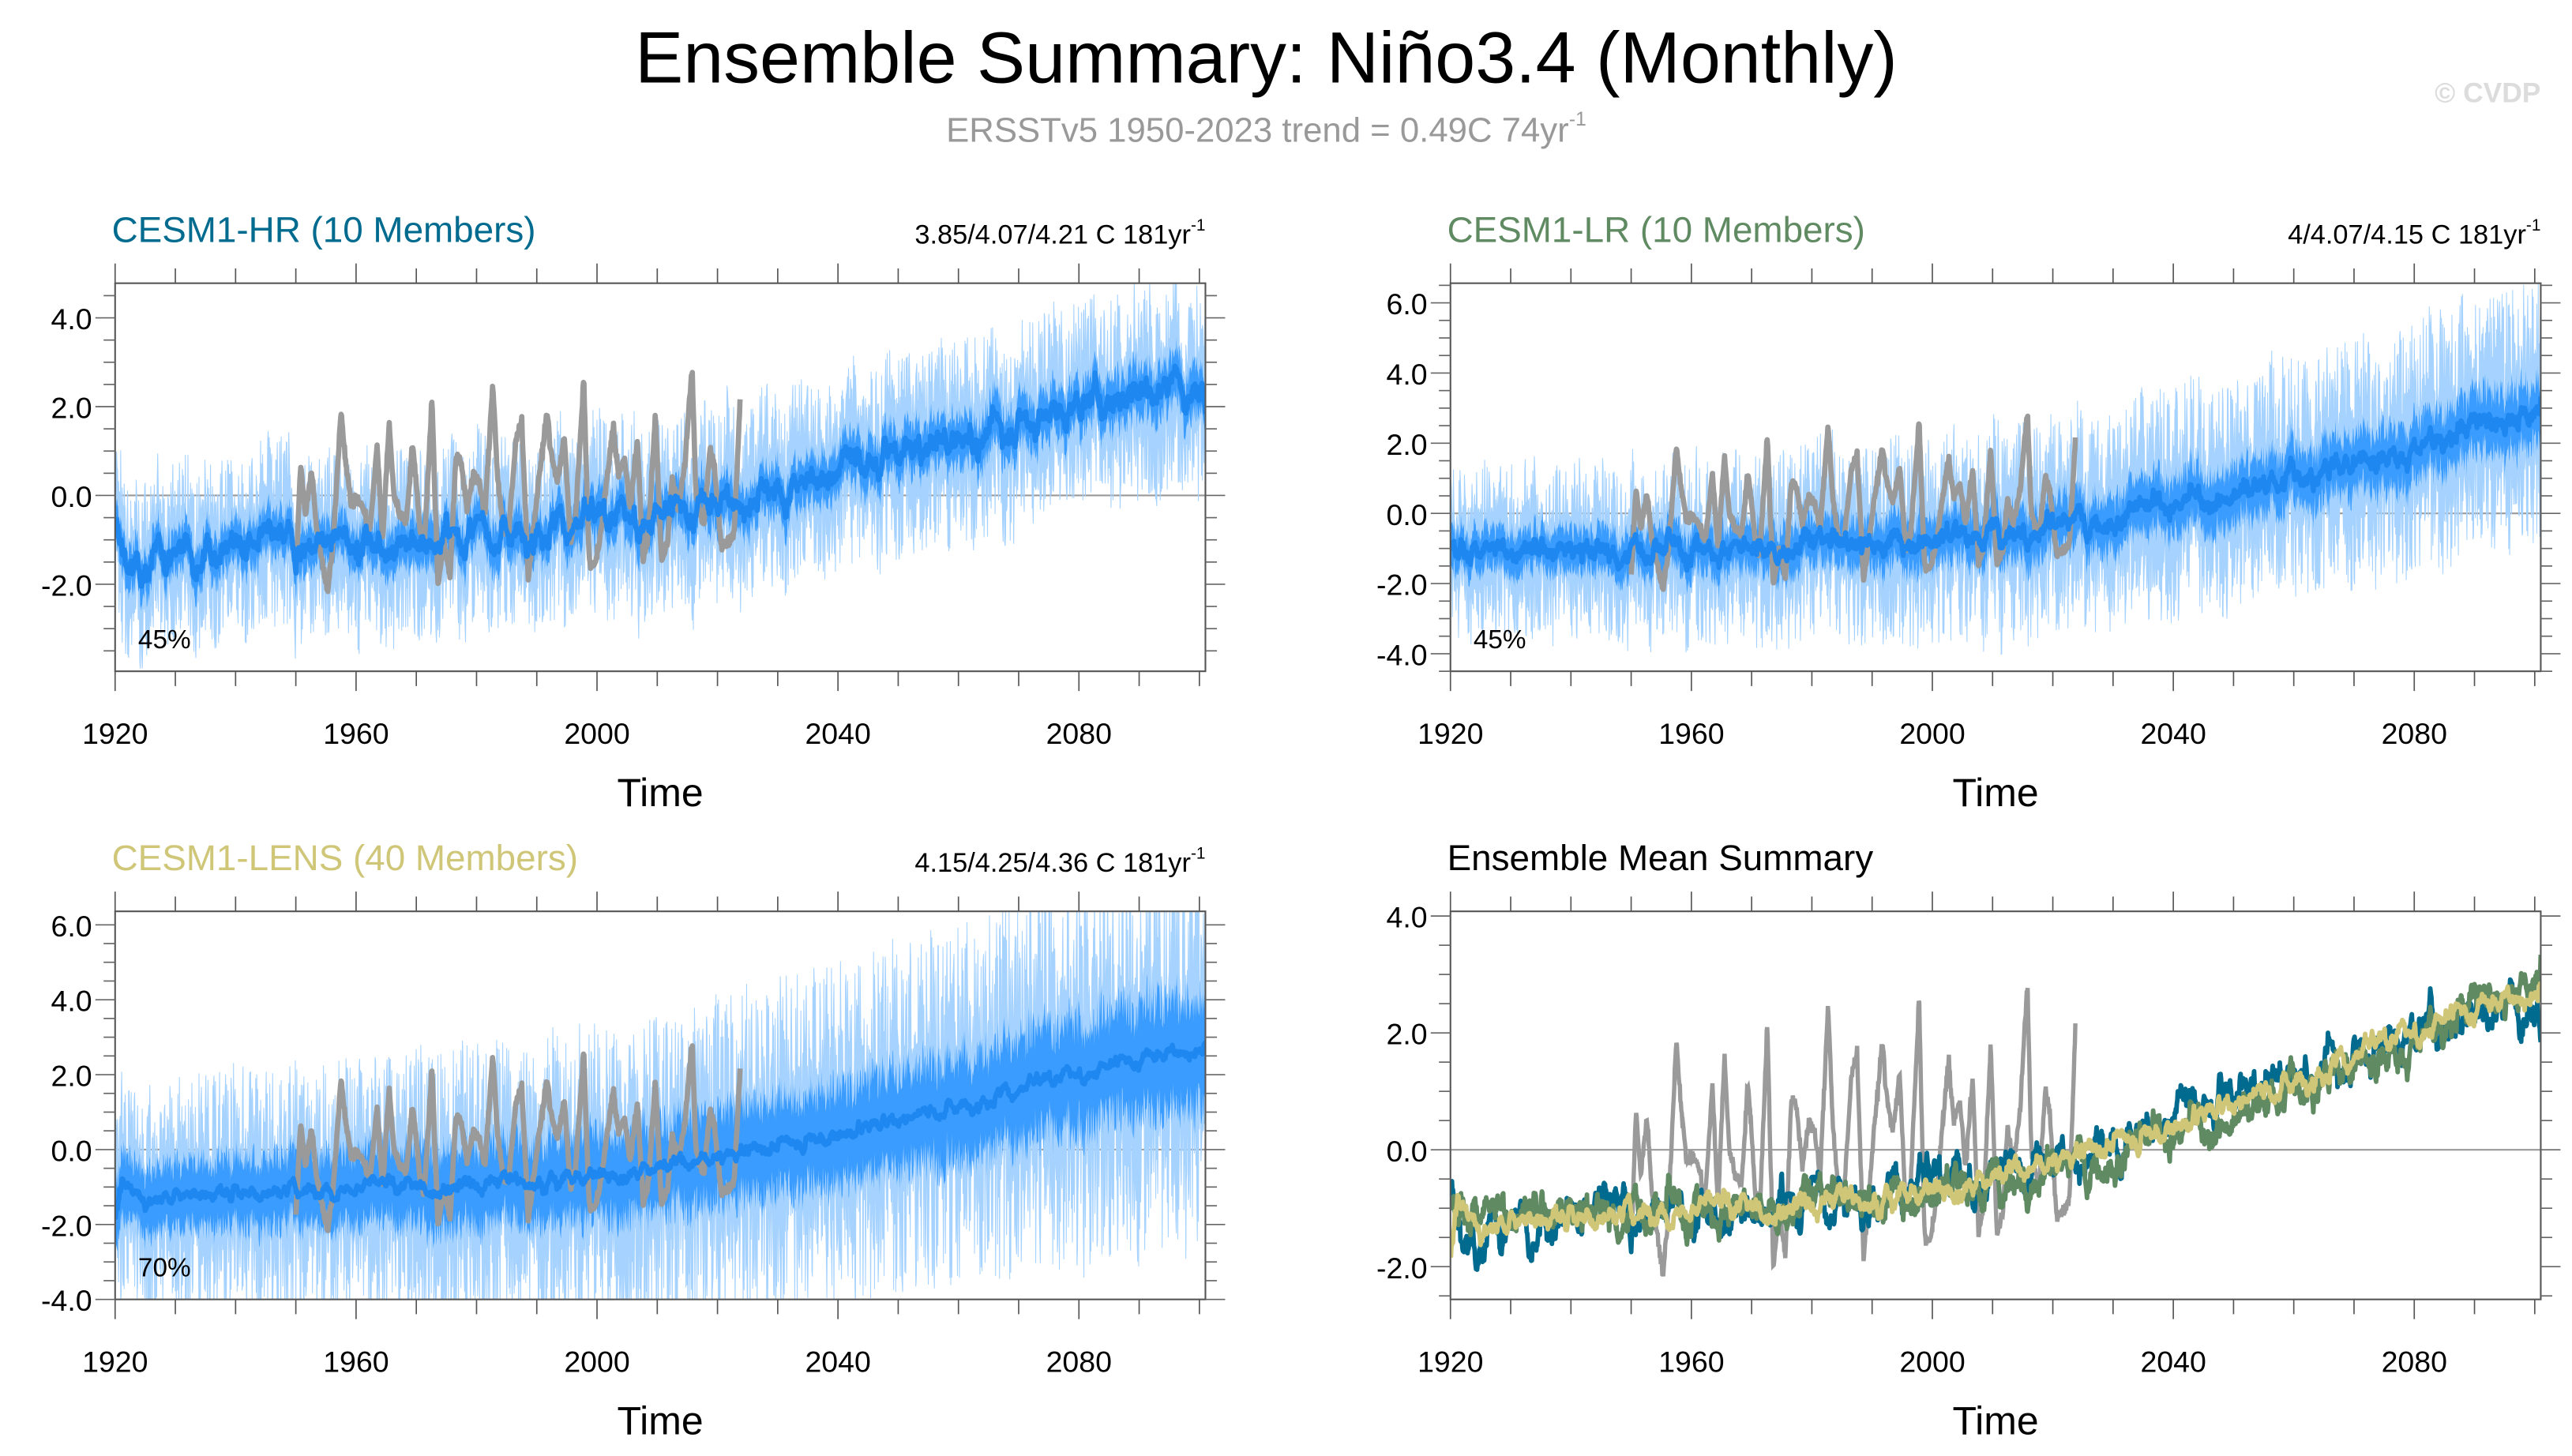 This screenshot has width=2572, height=1456. I want to click on trend-label: 3.85/4.07/4.21 C 181yr-1, so click(1060, 233).